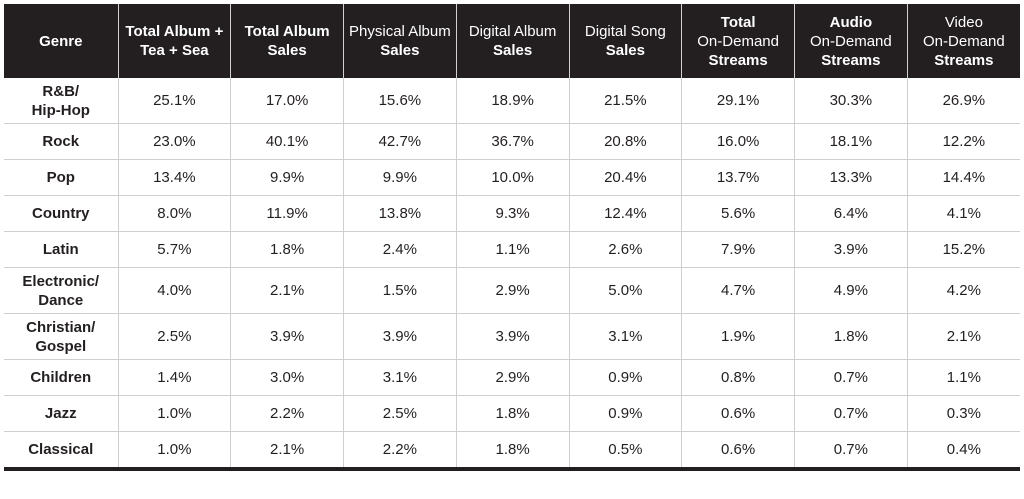  I want to click on genre-cell: Pop, so click(61, 177).